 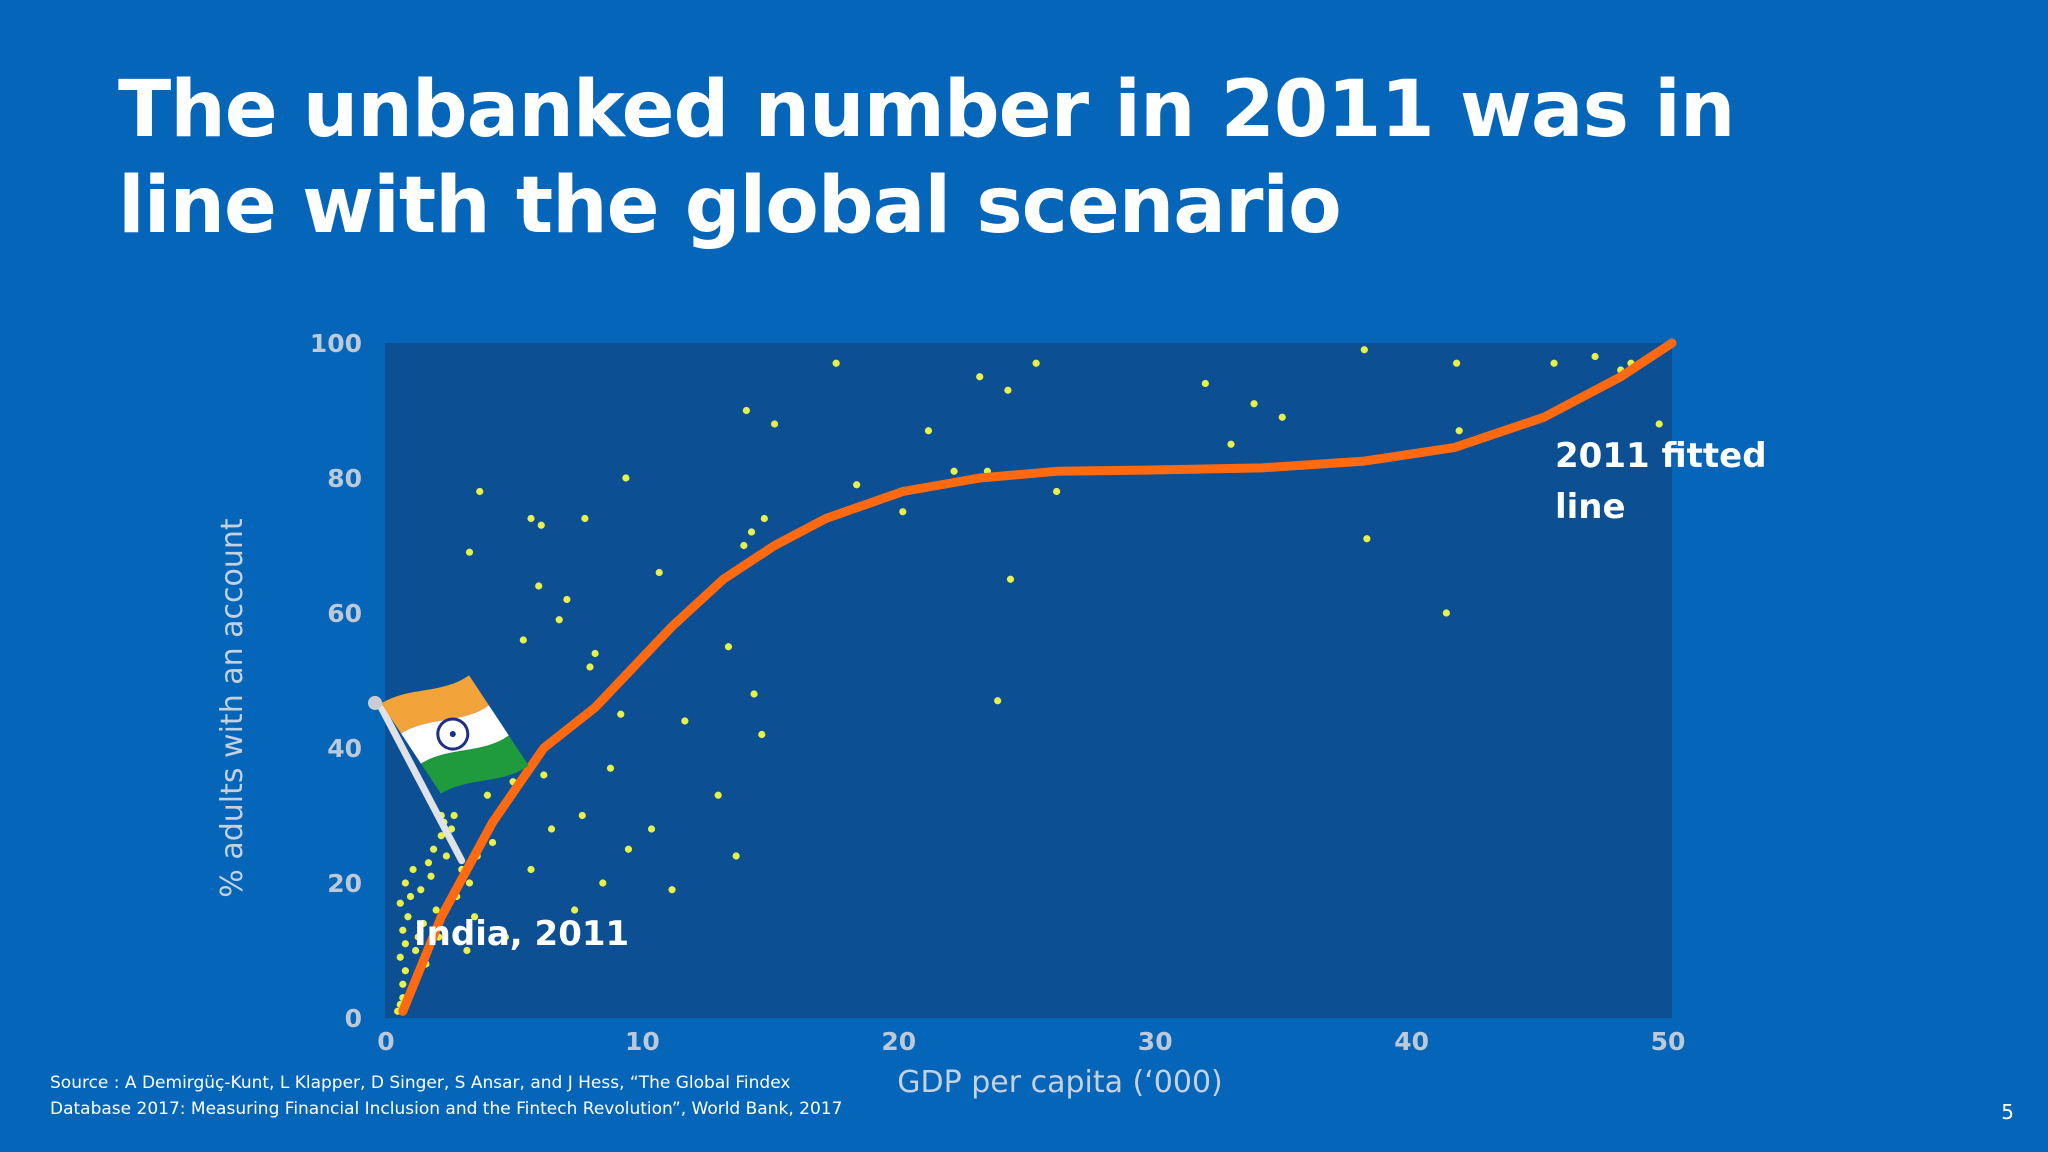 What do you see at coordinates (336, 681) in the screenshot?
I see `y-axis-ticks: 0 20 40 60 80 100` at bounding box center [336, 681].